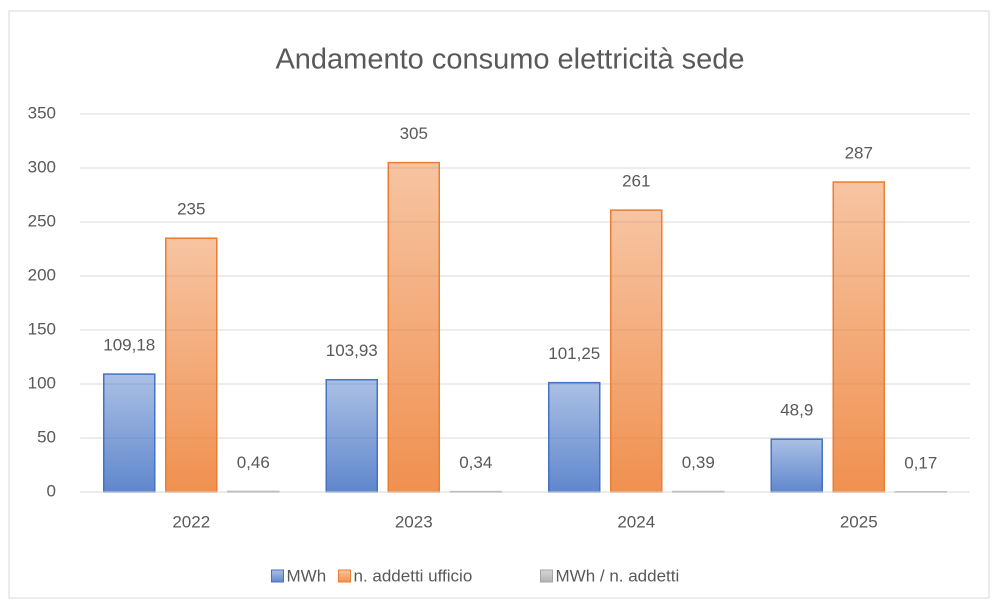 The height and width of the screenshot is (608, 998). Describe the element at coordinates (253, 462) in the screenshot. I see `data-label: 0,46` at that location.